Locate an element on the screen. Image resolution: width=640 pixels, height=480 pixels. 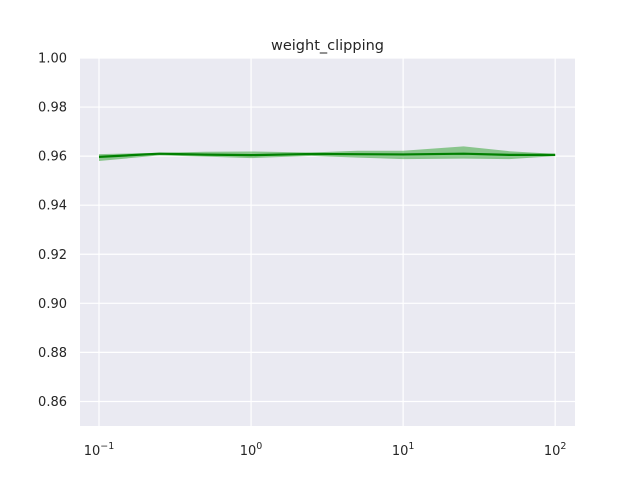
y-tick-label: 1.00 is located at coordinates (52, 59).